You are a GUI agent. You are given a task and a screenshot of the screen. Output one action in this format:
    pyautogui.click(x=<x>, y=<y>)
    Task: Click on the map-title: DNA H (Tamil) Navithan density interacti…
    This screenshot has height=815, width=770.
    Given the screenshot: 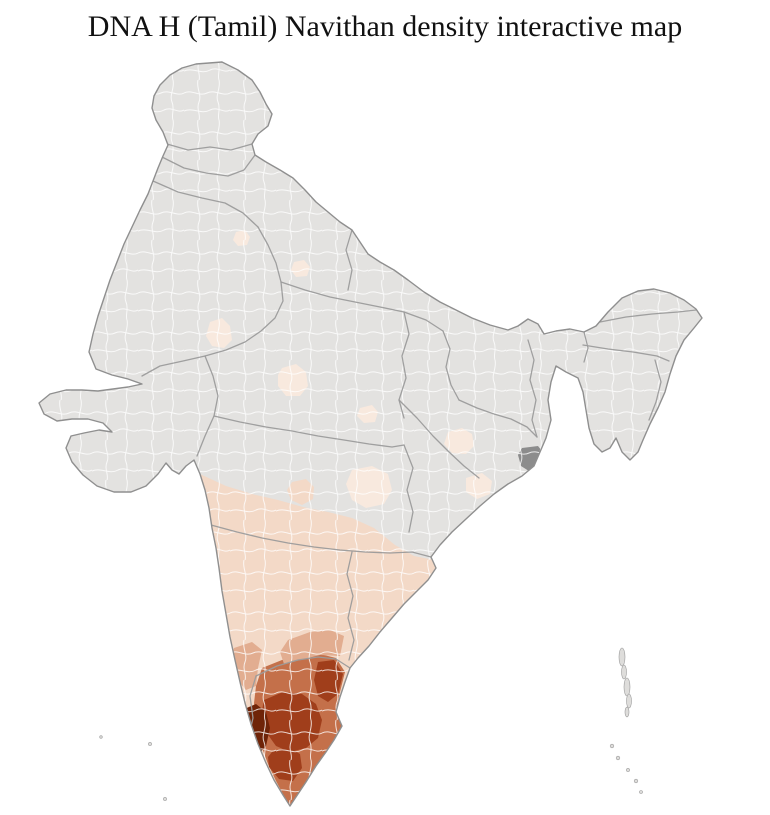 What is the action you would take?
    pyautogui.click(x=385, y=26)
    